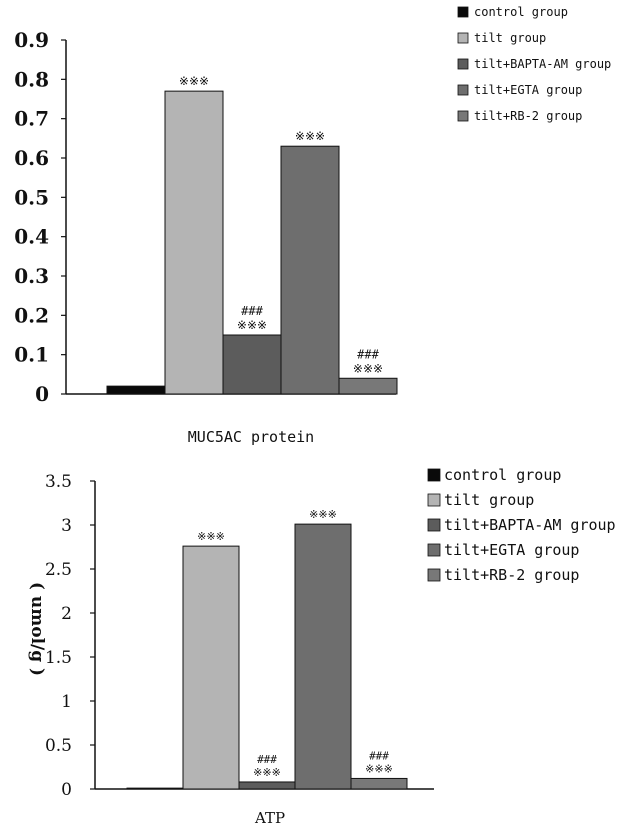  Describe the element at coordinates (66, 702) in the screenshot. I see `y-tick-label: 1` at that location.